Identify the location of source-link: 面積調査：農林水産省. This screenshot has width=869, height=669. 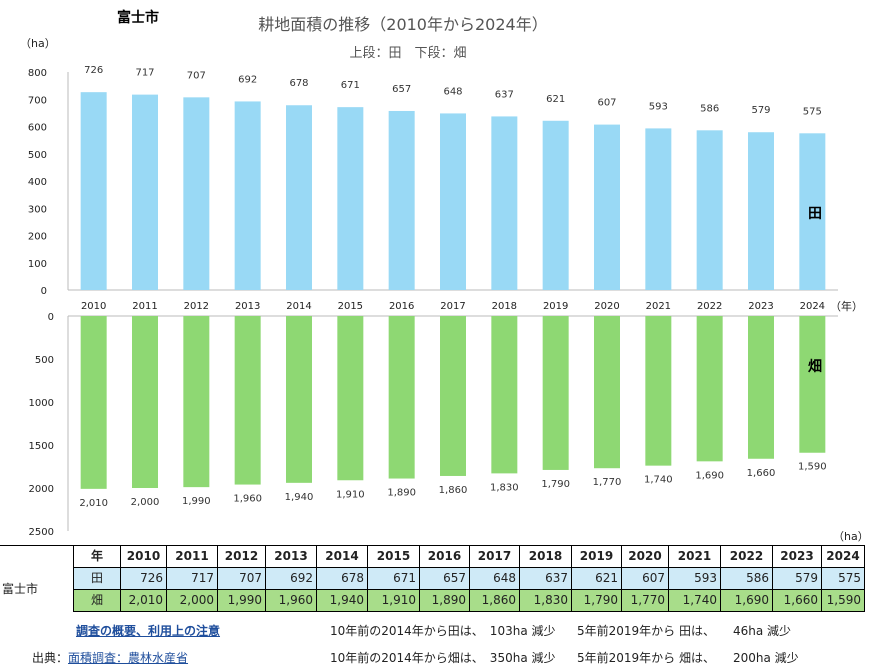
(128, 658).